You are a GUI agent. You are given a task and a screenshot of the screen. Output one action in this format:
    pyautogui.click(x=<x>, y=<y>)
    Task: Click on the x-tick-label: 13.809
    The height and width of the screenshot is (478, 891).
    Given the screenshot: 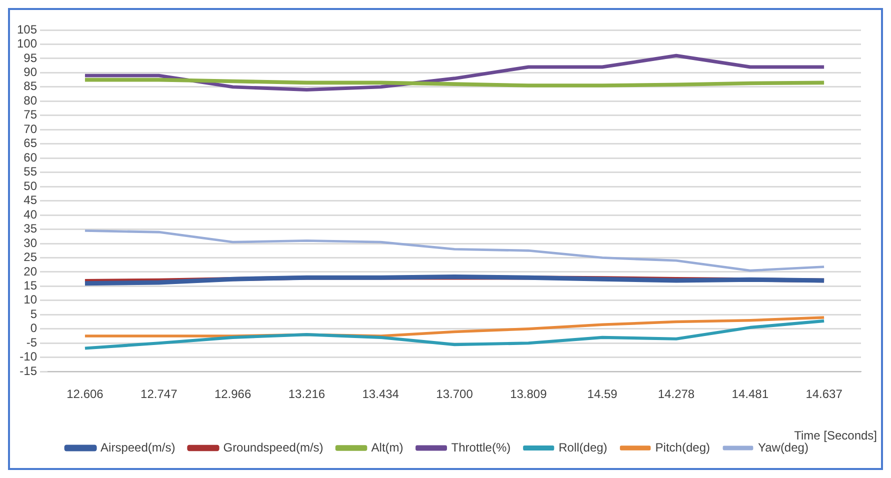 What is the action you would take?
    pyautogui.click(x=529, y=394)
    